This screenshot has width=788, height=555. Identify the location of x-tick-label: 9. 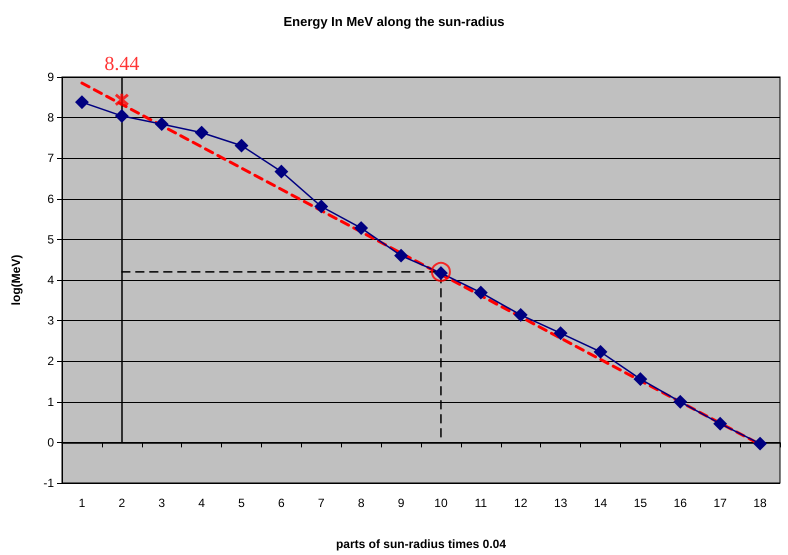
(401, 503).